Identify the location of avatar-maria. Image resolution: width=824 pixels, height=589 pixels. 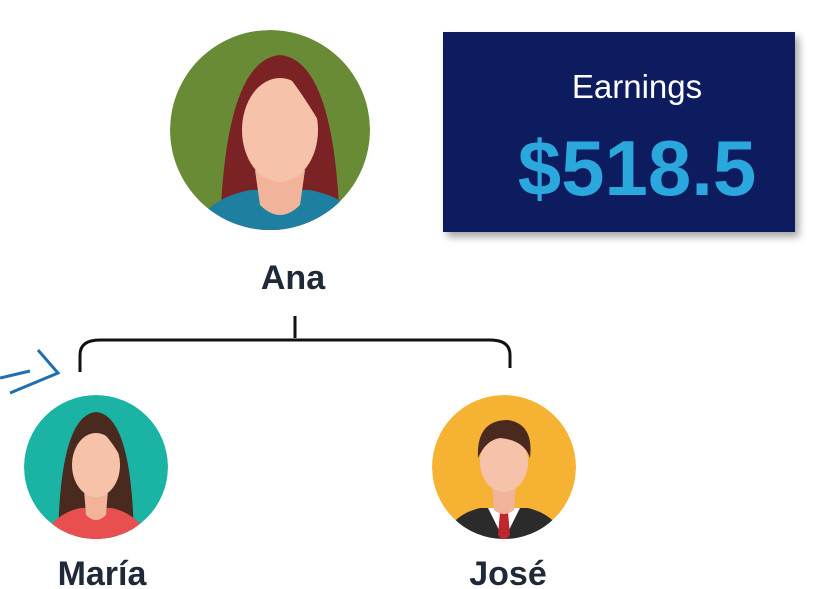
(96, 467).